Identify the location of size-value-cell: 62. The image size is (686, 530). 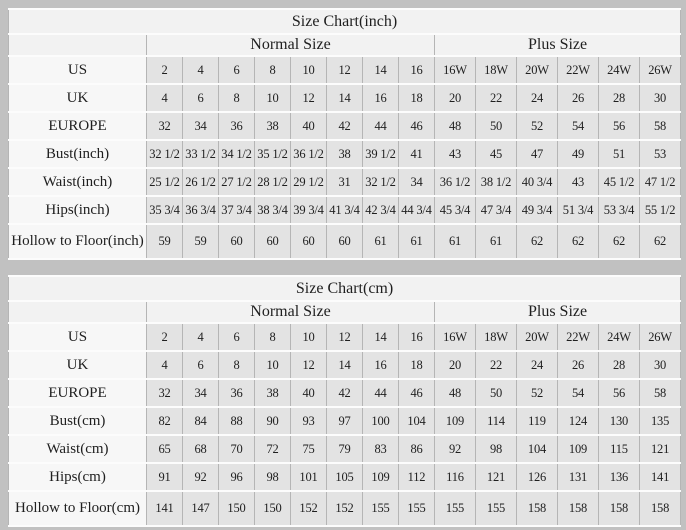
(619, 241).